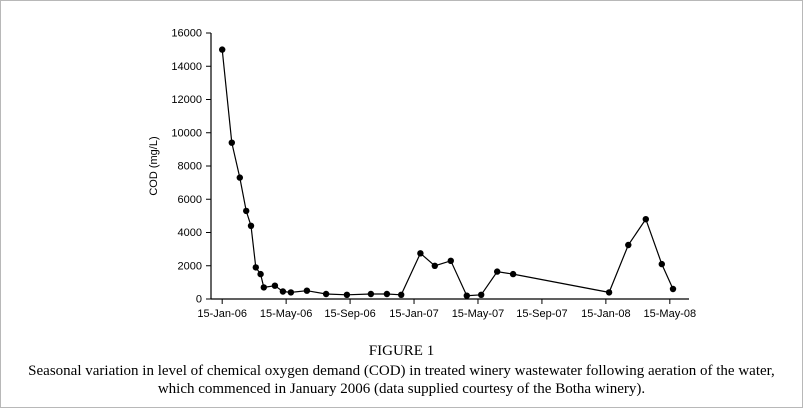 This screenshot has height=408, width=803. What do you see at coordinates (186, 133) in the screenshot?
I see `svg-text: 10000` at bounding box center [186, 133].